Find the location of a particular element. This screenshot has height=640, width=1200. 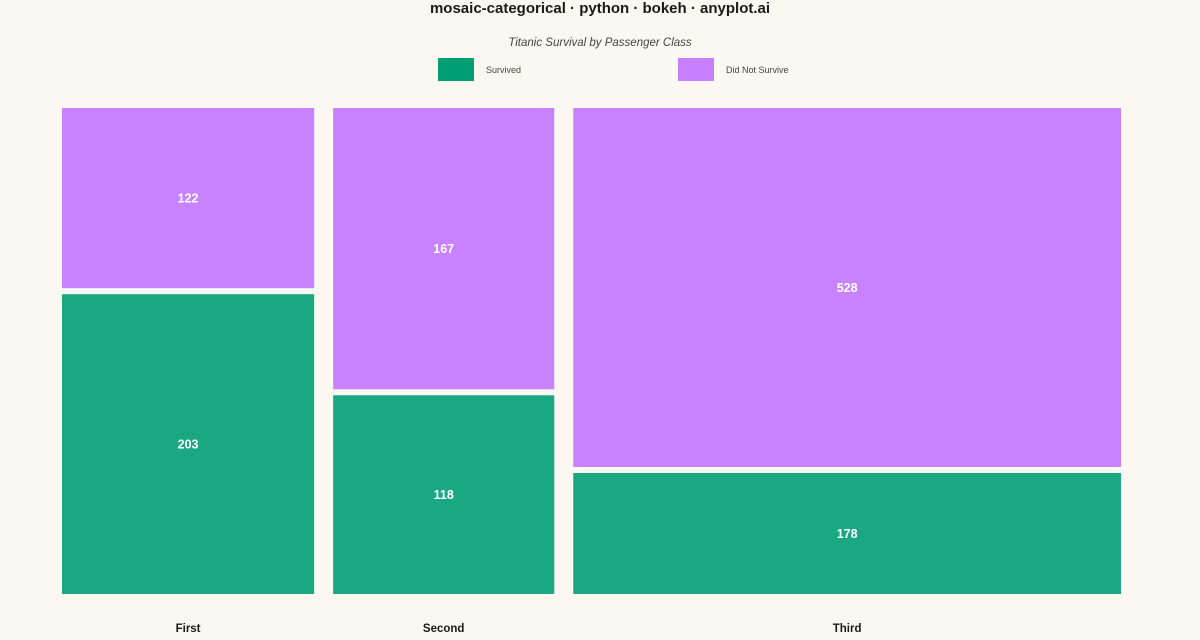

data-label-third-did-not-survive: 528 is located at coordinates (847, 288).